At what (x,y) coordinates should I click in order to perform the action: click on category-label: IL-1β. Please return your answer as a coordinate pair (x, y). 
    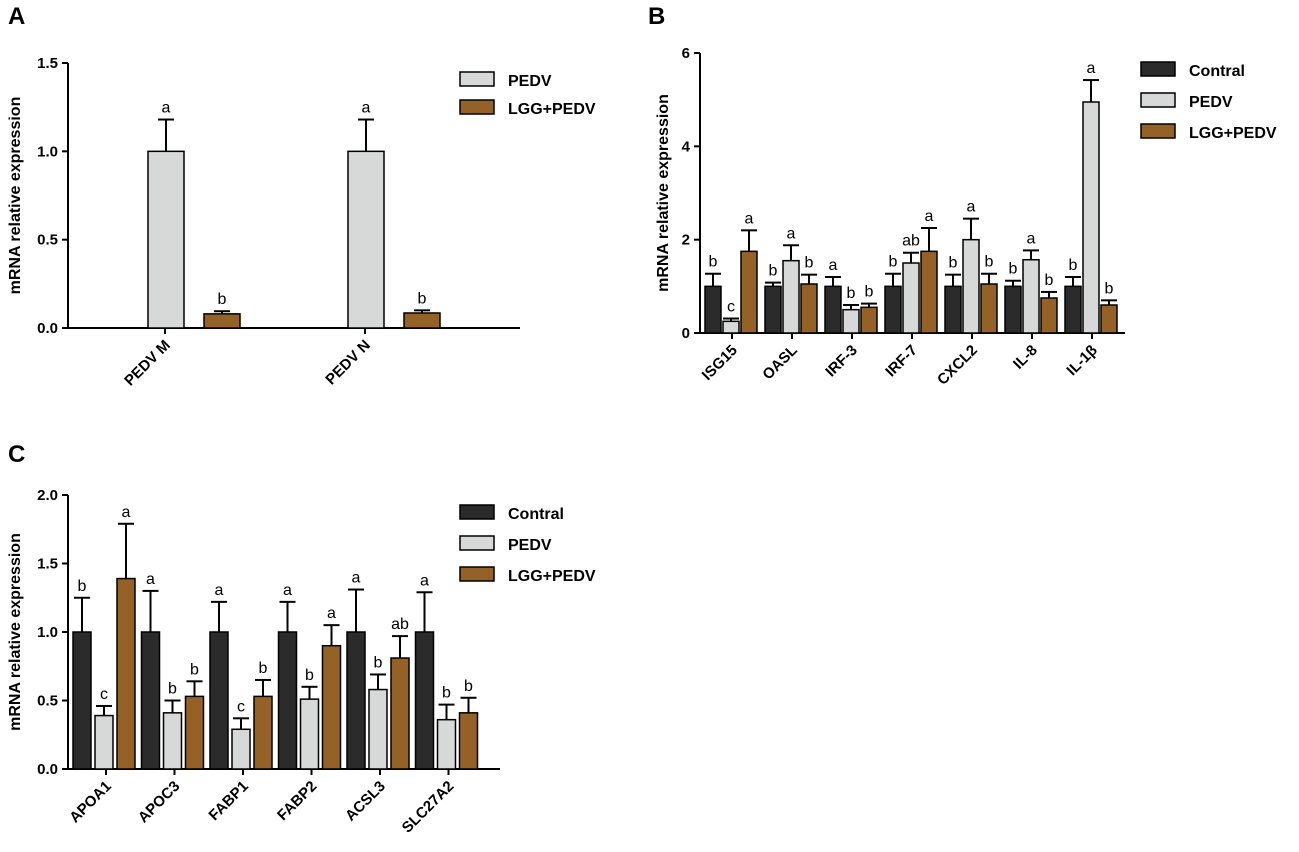
    Looking at the image, I should click on (1081, 360).